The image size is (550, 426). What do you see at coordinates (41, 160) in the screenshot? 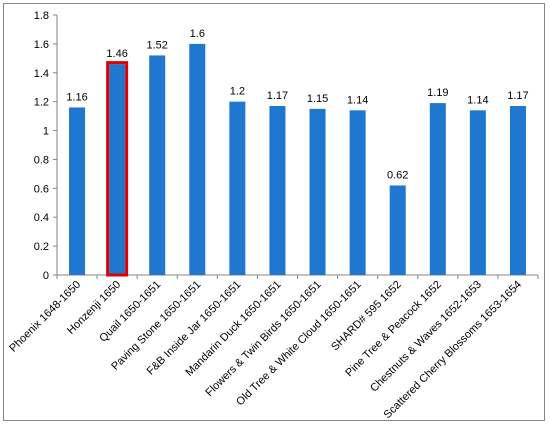
I see `y-tick-label: 0.8` at bounding box center [41, 160].